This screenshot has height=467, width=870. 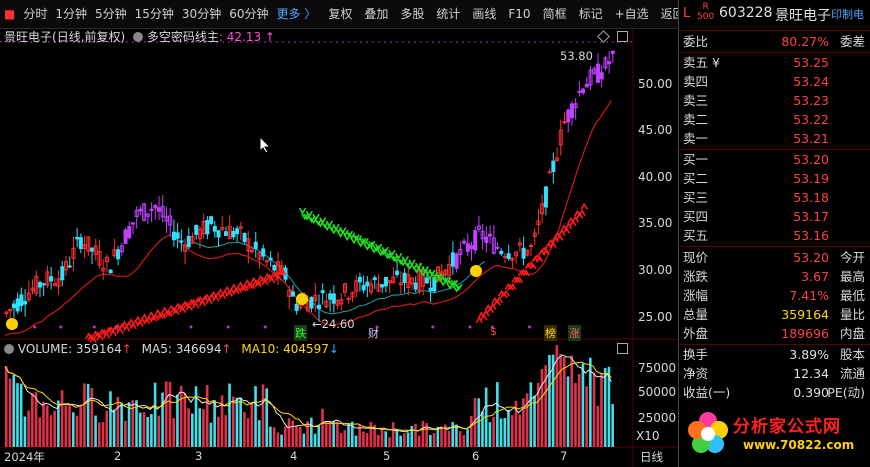 What do you see at coordinates (249, 14) in the screenshot?
I see `tab-60min: 60分钟` at bounding box center [249, 14].